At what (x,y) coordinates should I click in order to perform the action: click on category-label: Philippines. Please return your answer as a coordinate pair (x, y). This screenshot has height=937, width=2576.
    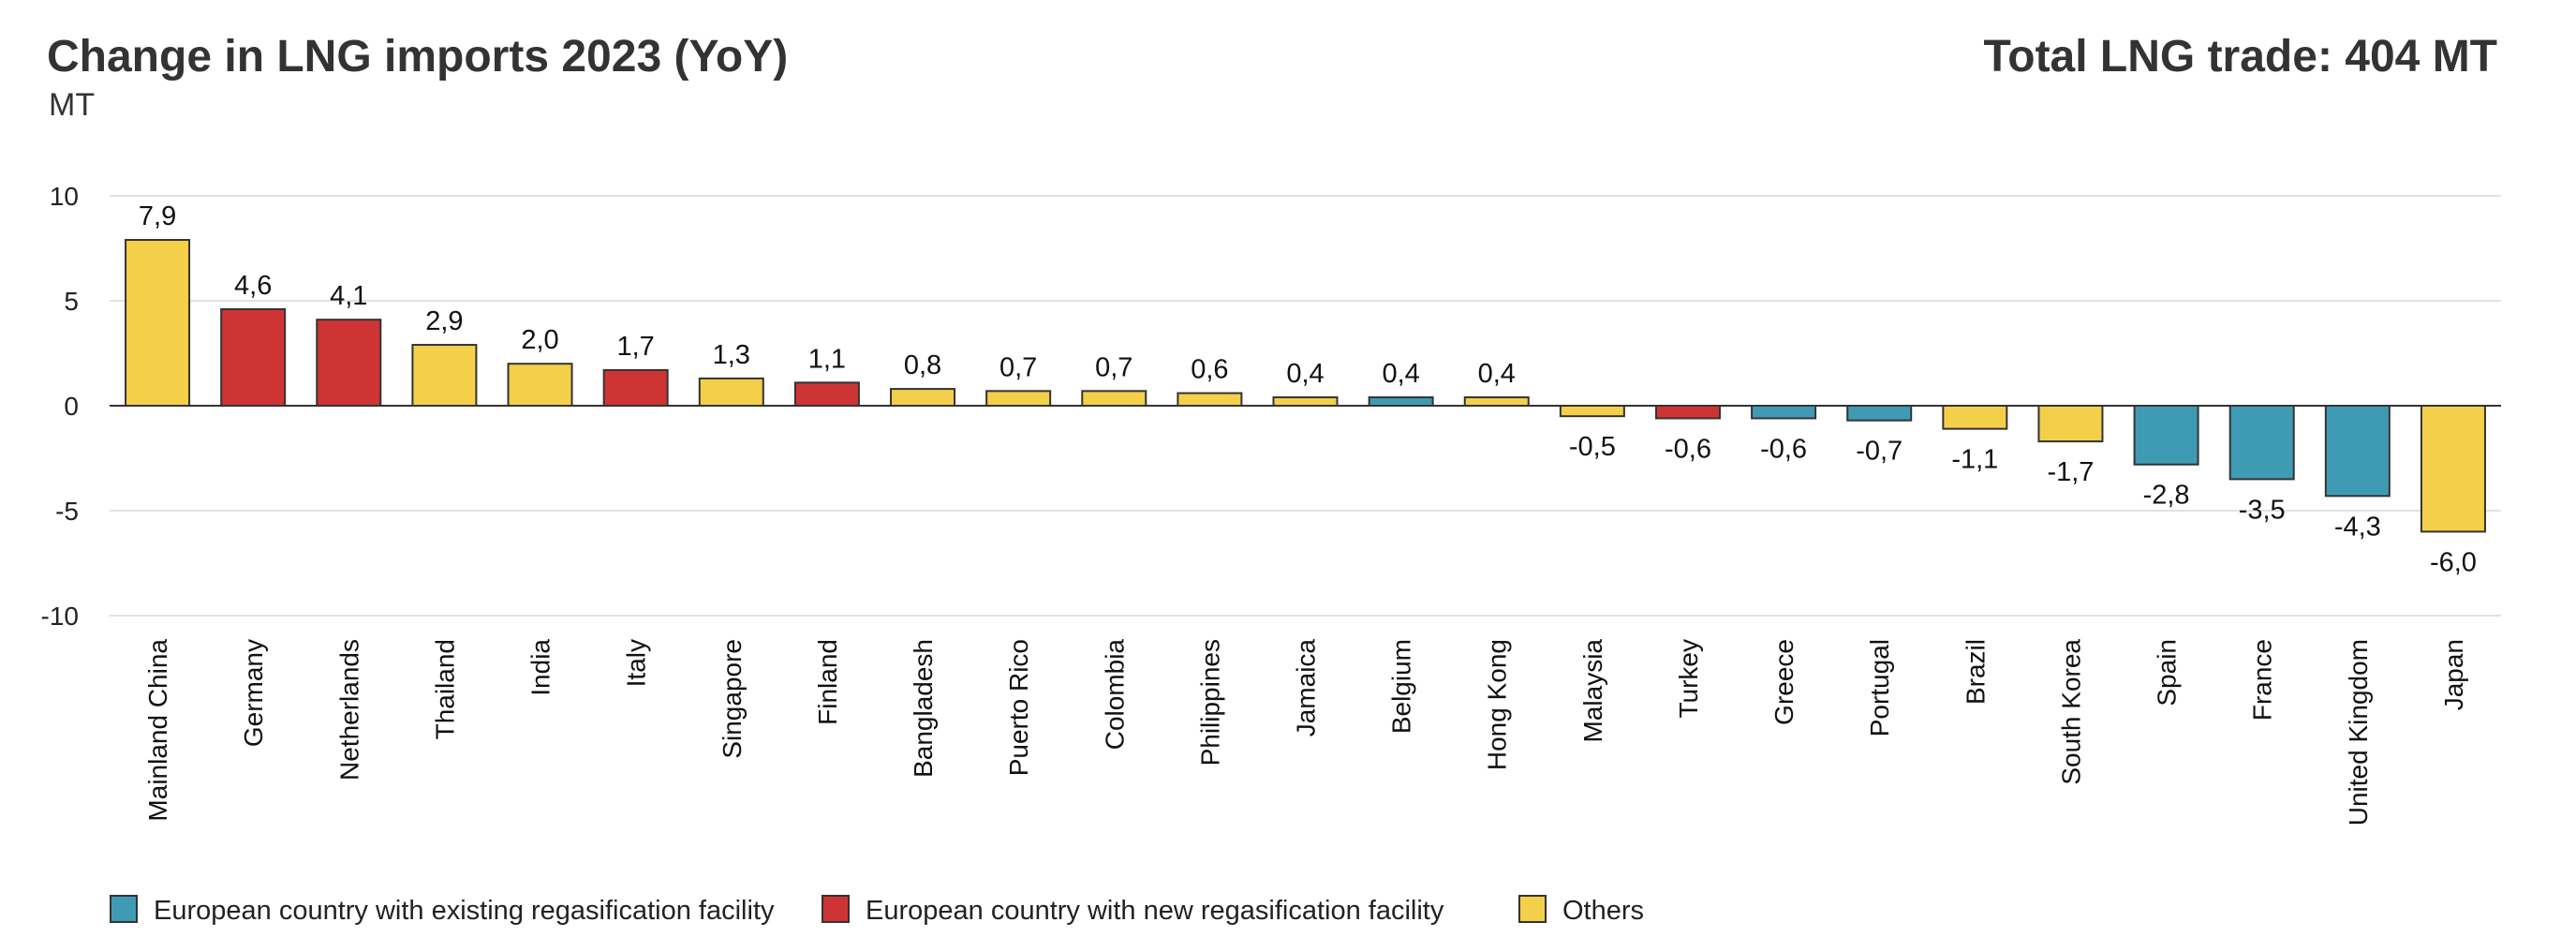
    Looking at the image, I should click on (1209, 702).